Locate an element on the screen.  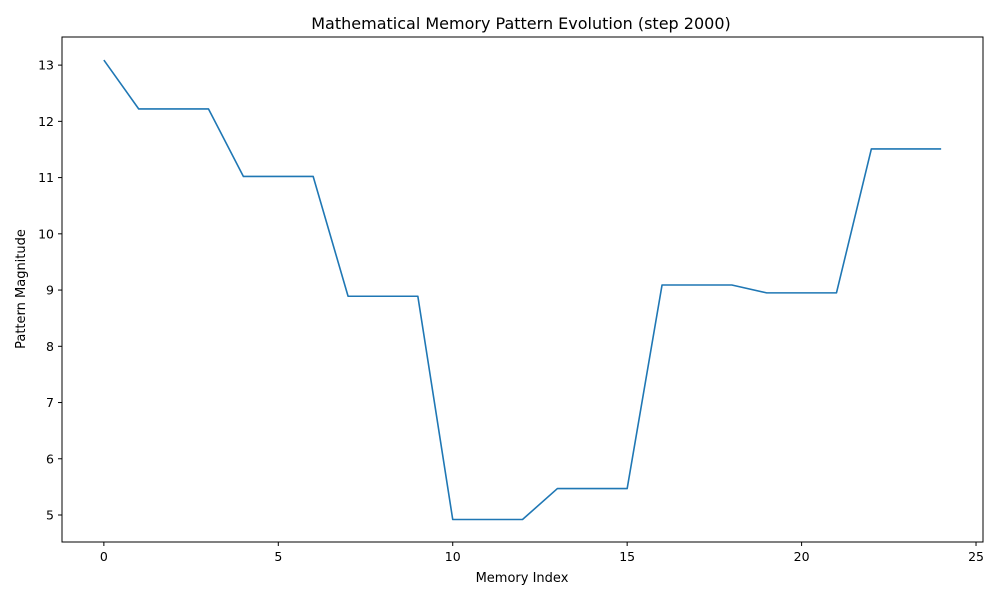
y-tick-label: 11 is located at coordinates (46, 177).